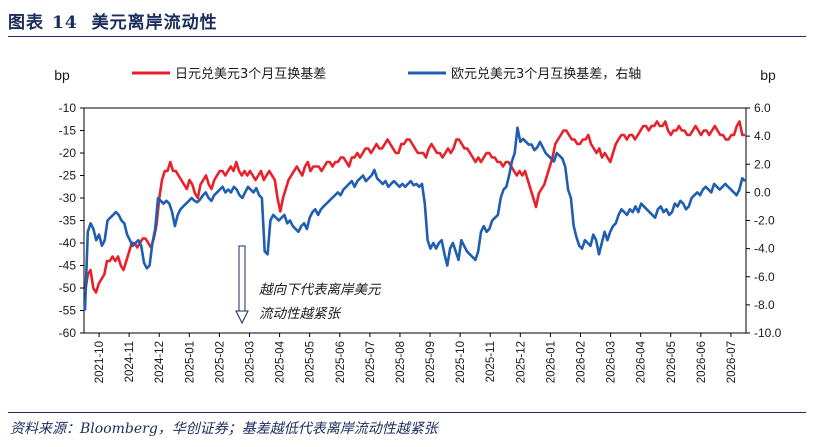  Describe the element at coordinates (26, 23) in the screenshot. I see `figure-label: 图表` at that location.